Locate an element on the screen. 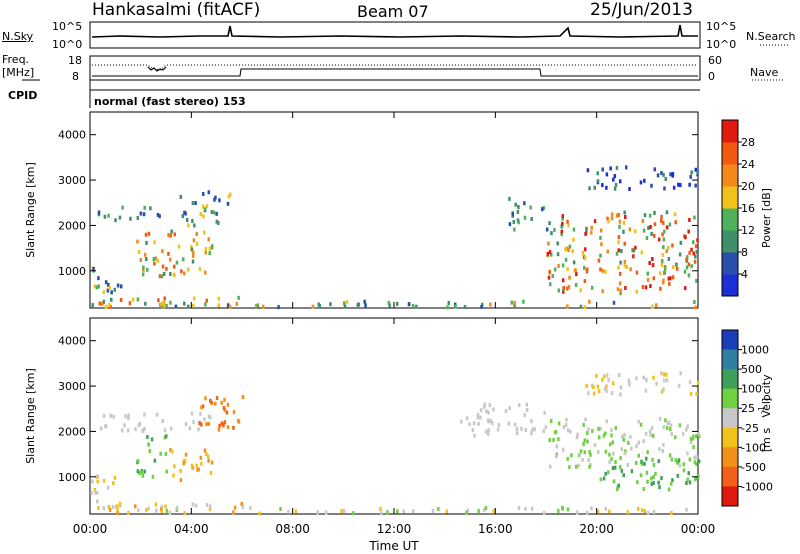  x-ticks: 00:00 04:00 08:00 12:00 16:00 20:00 00:00 is located at coordinates (394, 529).